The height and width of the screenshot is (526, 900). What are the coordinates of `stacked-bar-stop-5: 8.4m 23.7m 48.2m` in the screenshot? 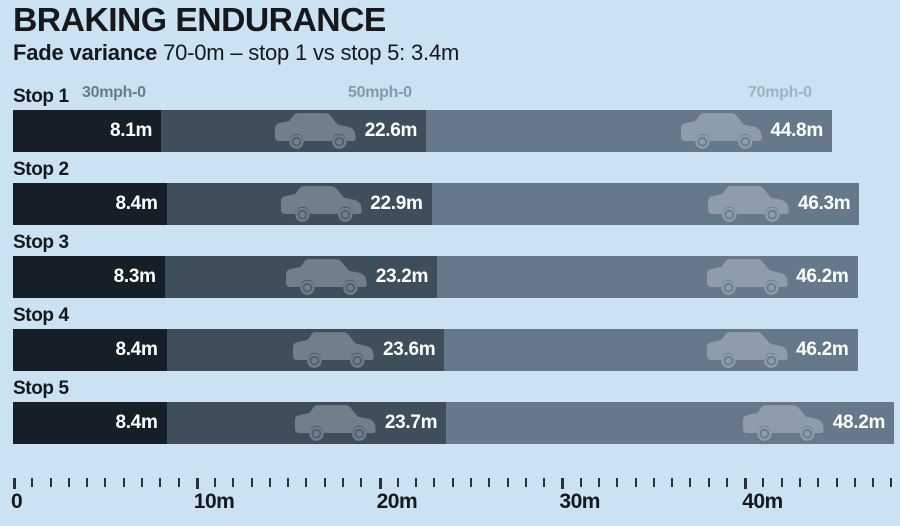 It's located at (454, 423).